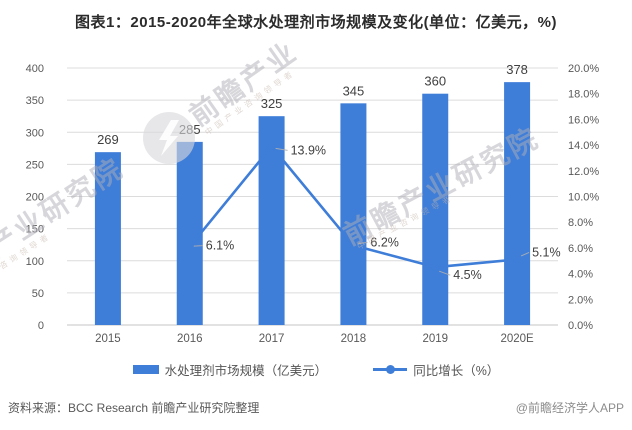 The height and width of the screenshot is (430, 632). Describe the element at coordinates (316, 407) in the screenshot. I see `footer: 资料来源：BCC Research 前瞻产业研究院整理 @前瞻经济学人APP` at that location.